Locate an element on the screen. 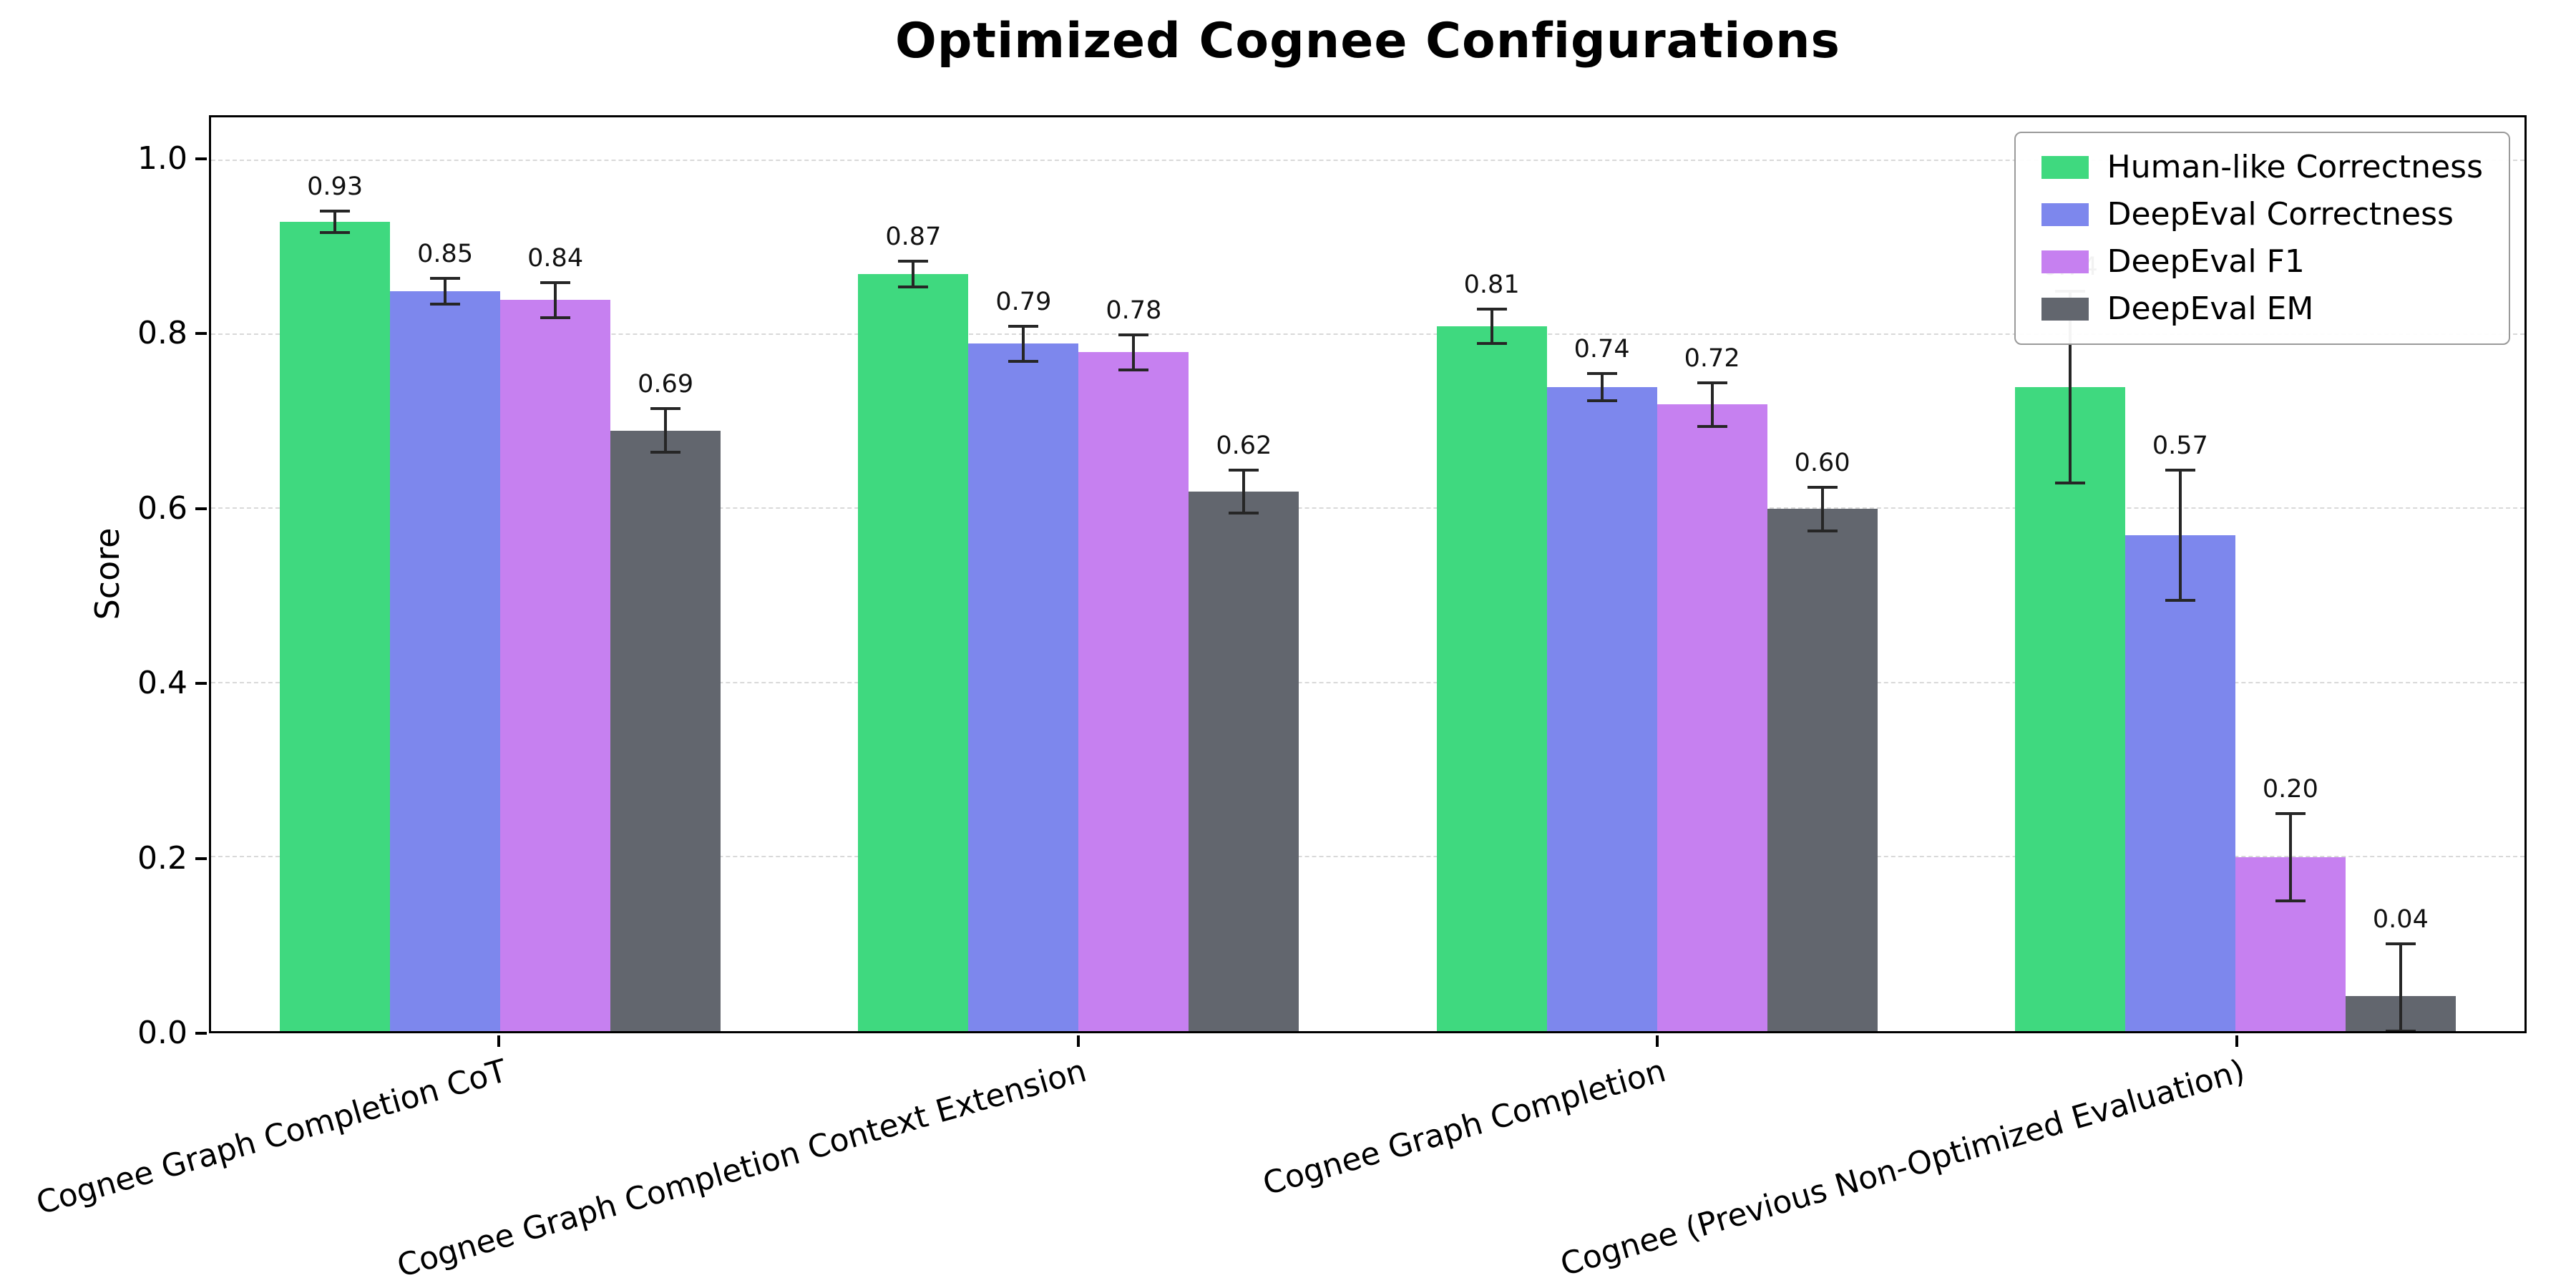 This screenshot has width=2576, height=1288. legend-label: Human-like Correctness is located at coordinates (2295, 167).